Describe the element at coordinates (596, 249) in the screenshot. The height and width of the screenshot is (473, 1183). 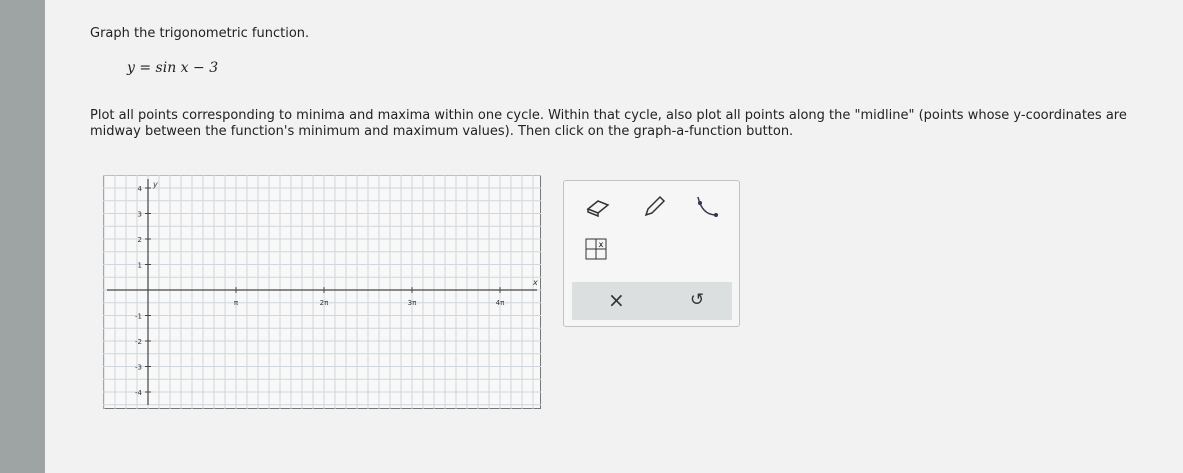
I see `points-tool: x` at that location.